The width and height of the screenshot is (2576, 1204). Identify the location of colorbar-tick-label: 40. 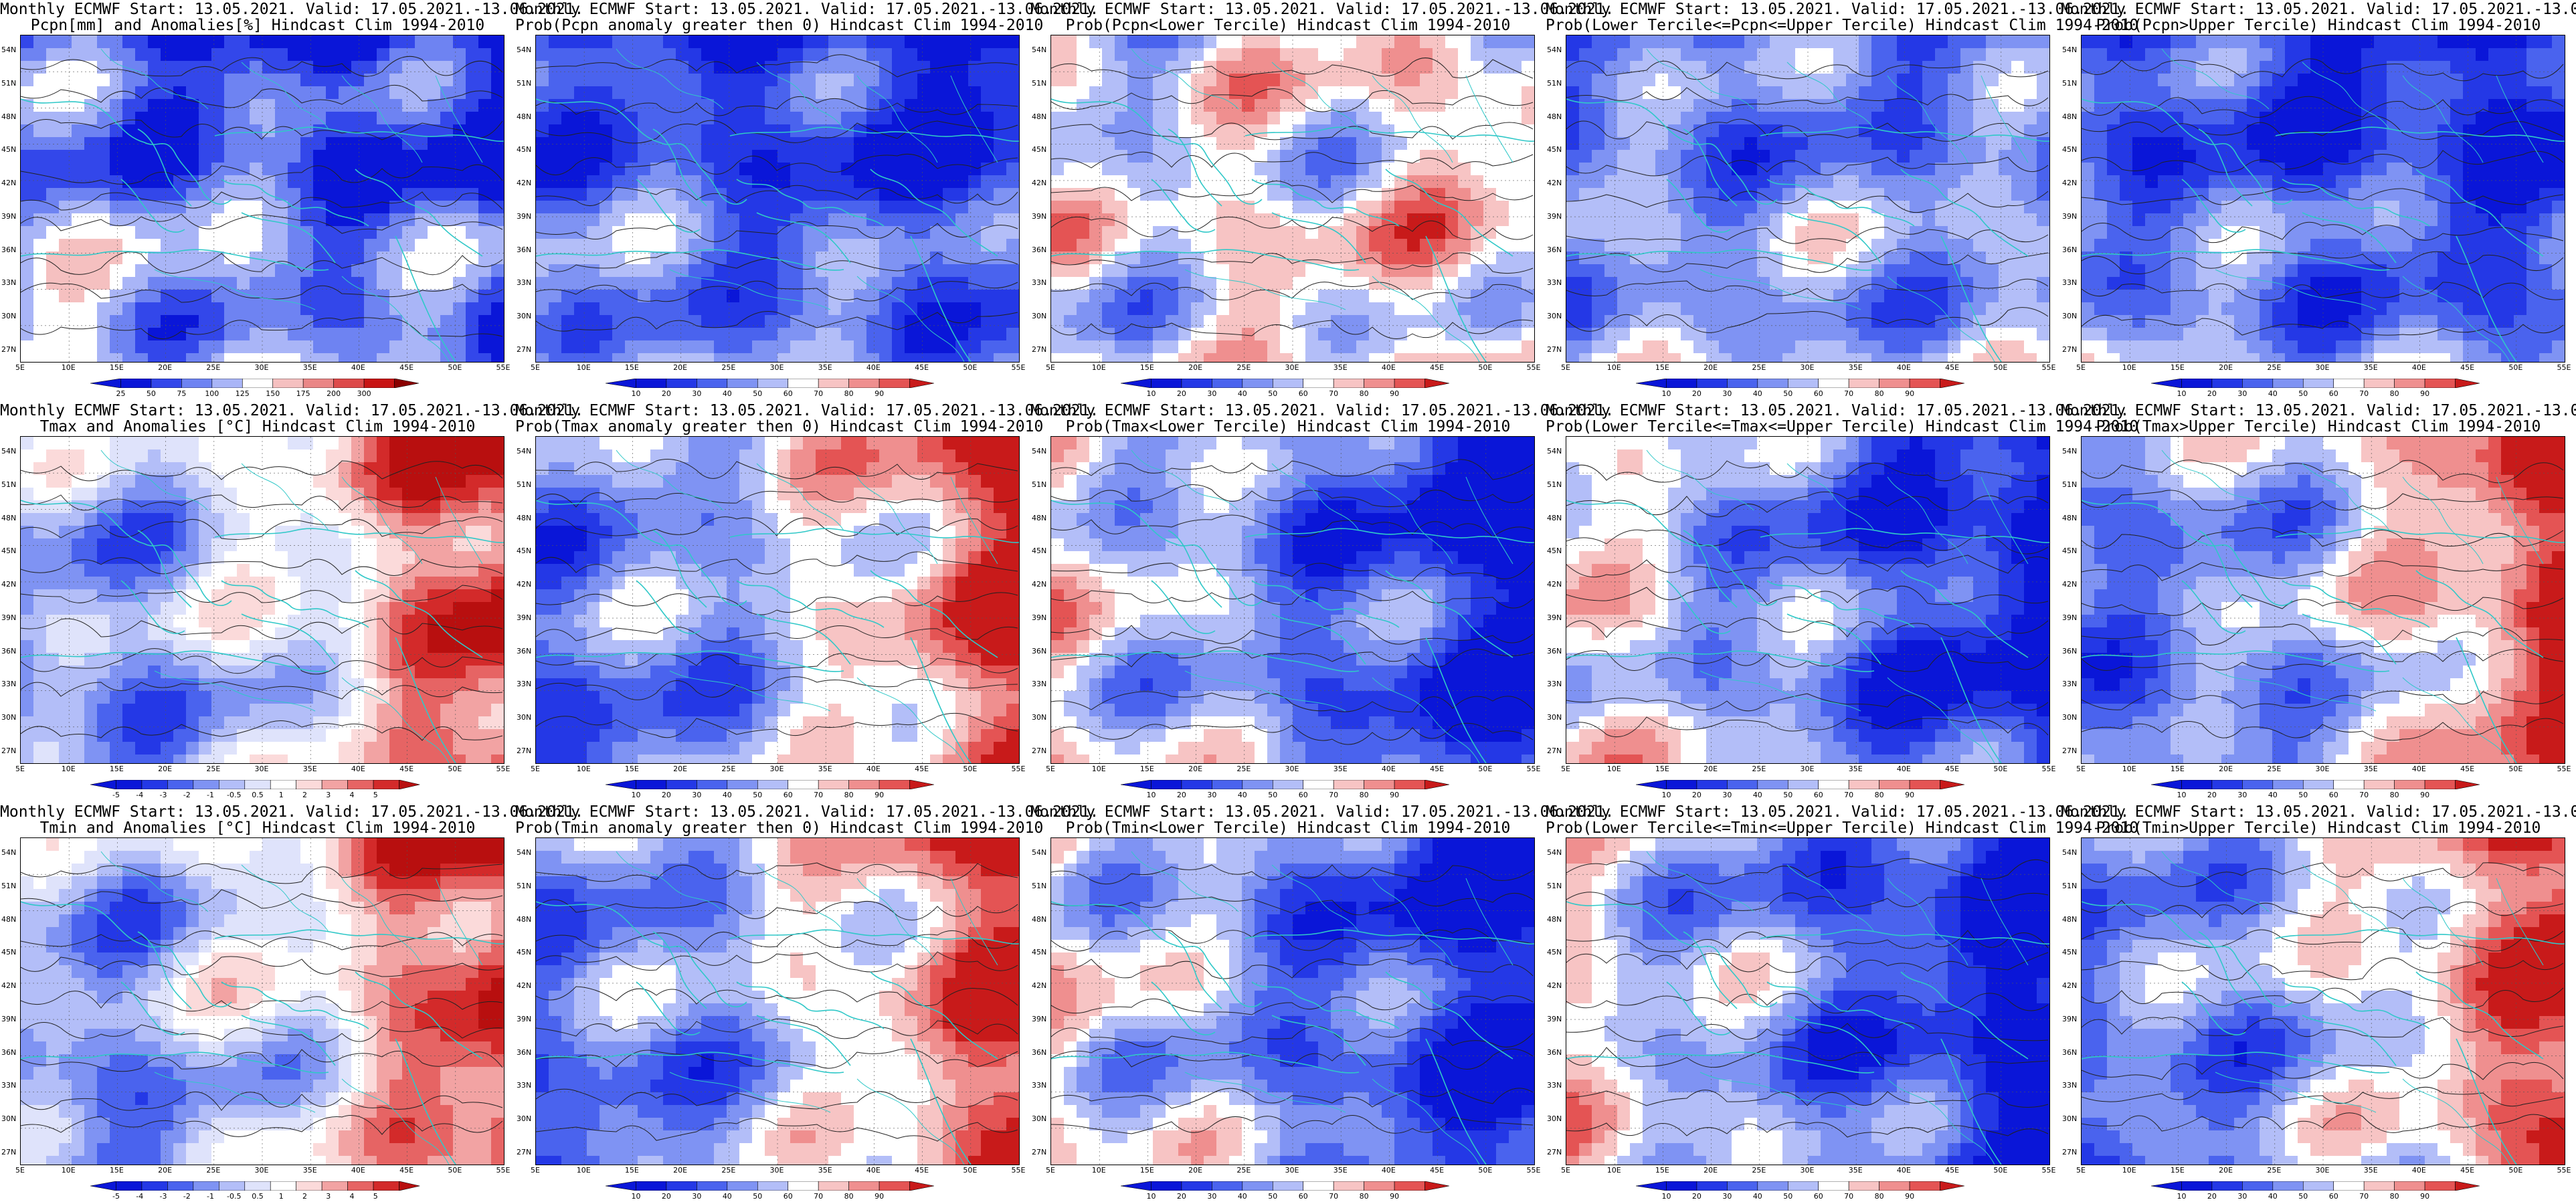
(1242, 393).